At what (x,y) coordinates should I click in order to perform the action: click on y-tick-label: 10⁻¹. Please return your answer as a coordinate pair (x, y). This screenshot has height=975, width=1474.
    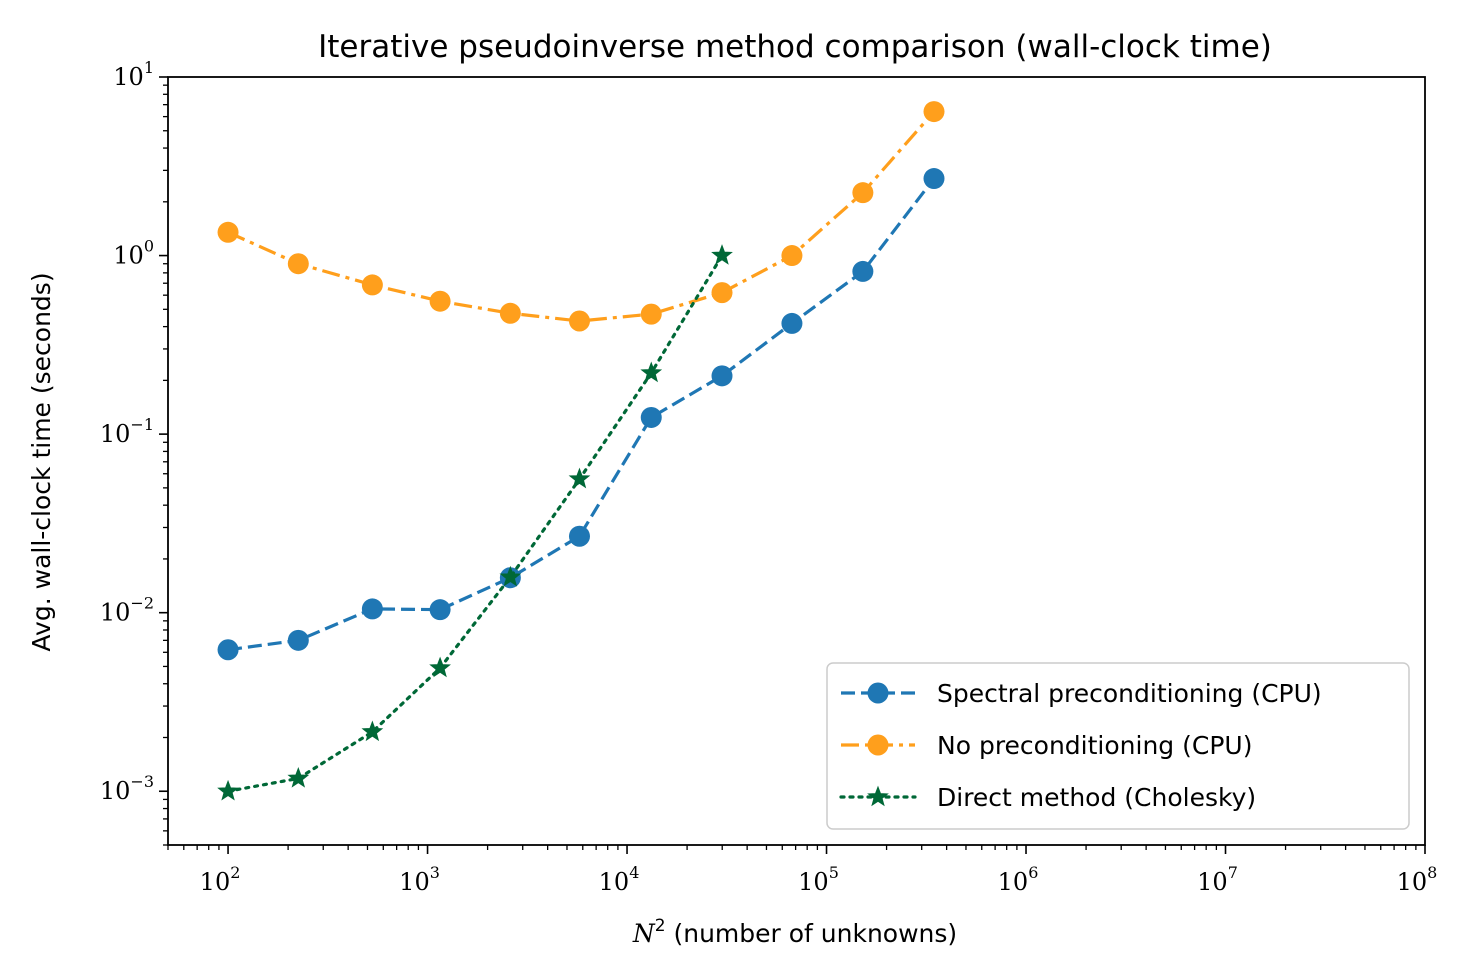
    Looking at the image, I should click on (127, 431).